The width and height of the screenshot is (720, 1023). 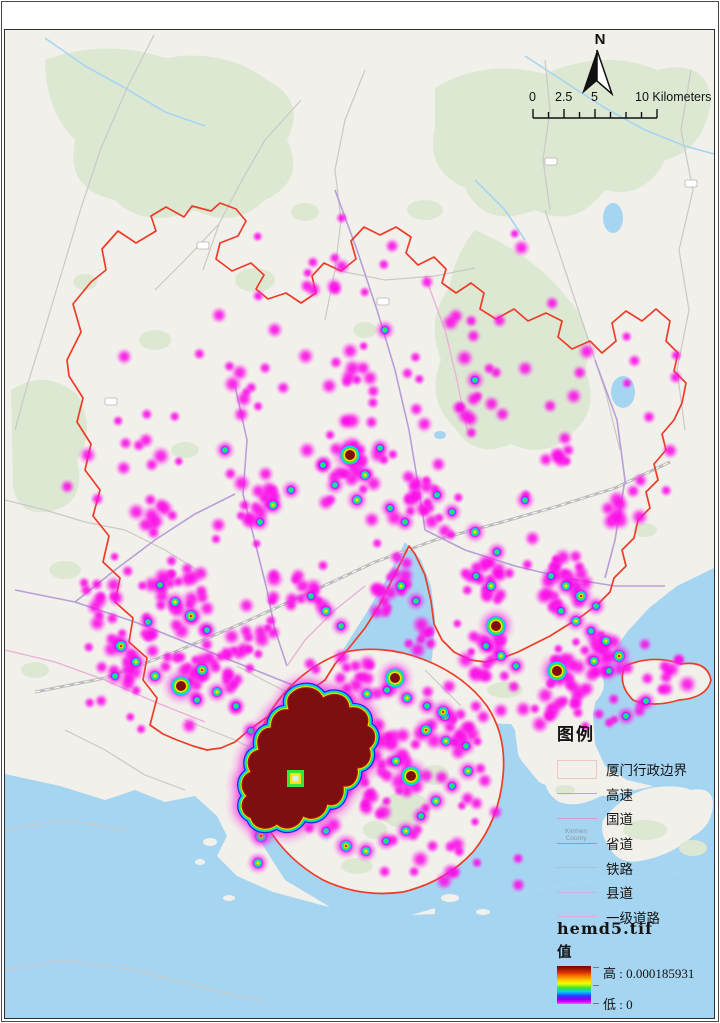 I want to click on legend-item-6: 一级道路, so click(x=635, y=917).